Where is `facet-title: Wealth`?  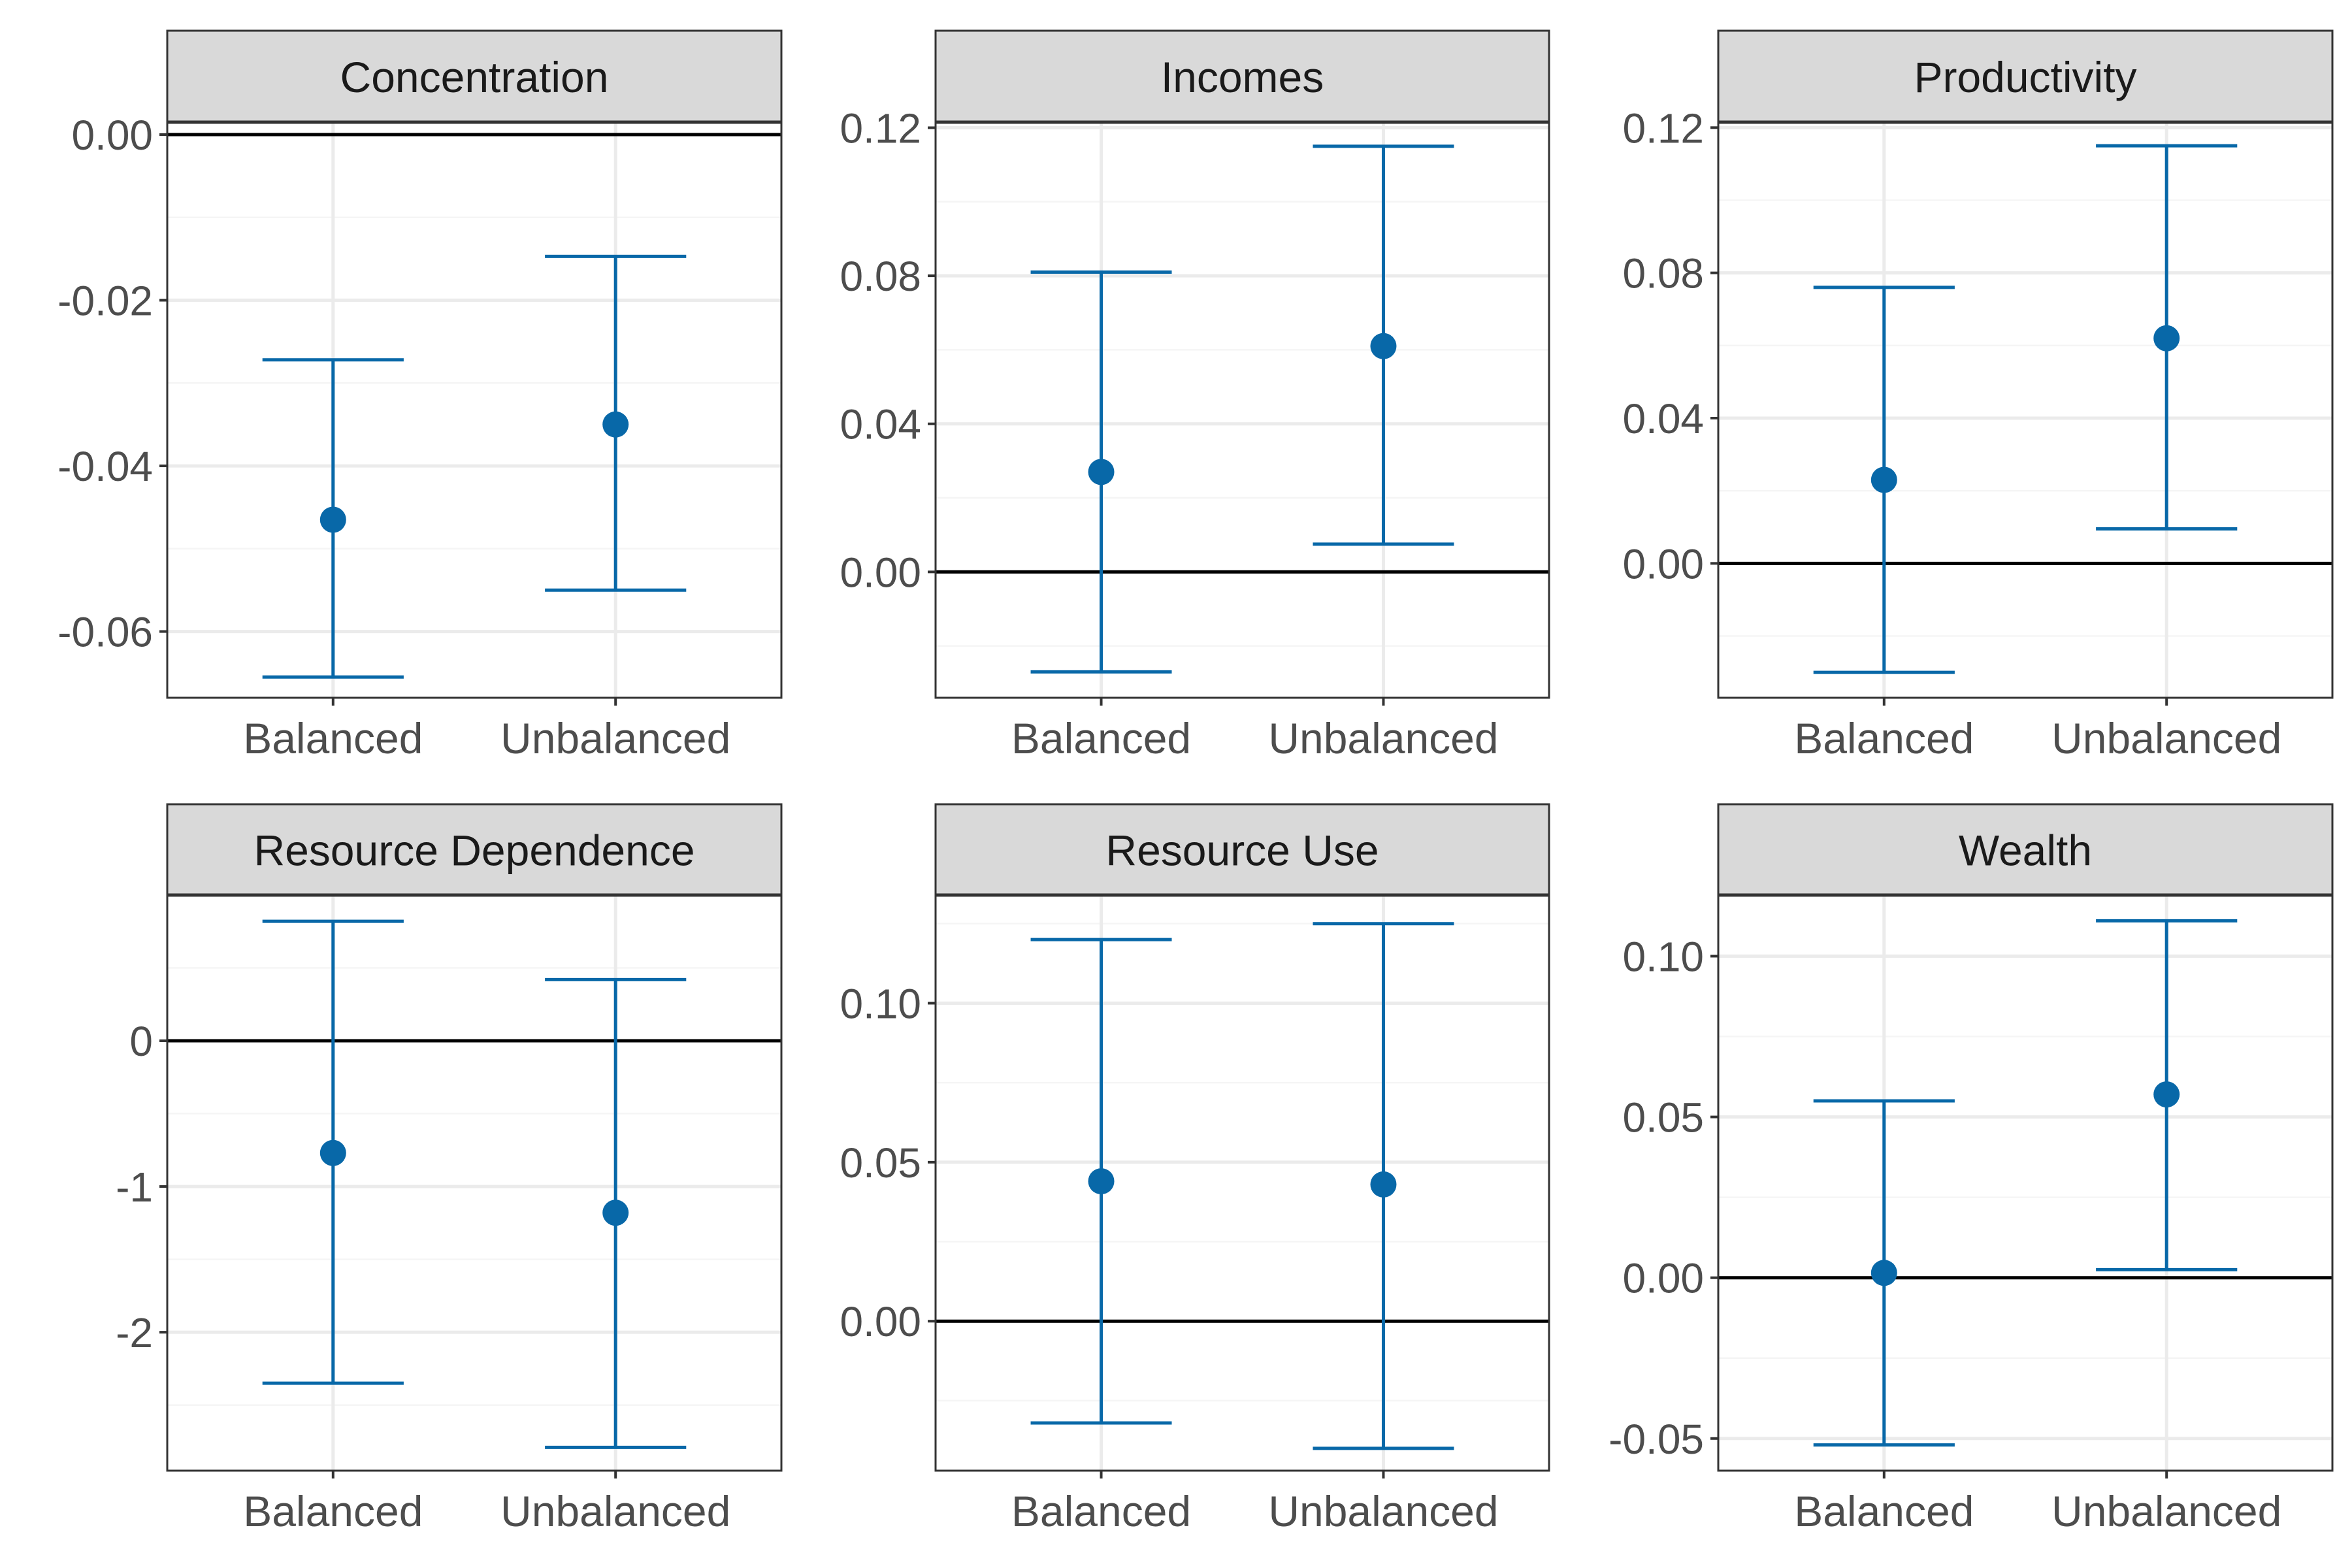 facet-title: Wealth is located at coordinates (2025, 850).